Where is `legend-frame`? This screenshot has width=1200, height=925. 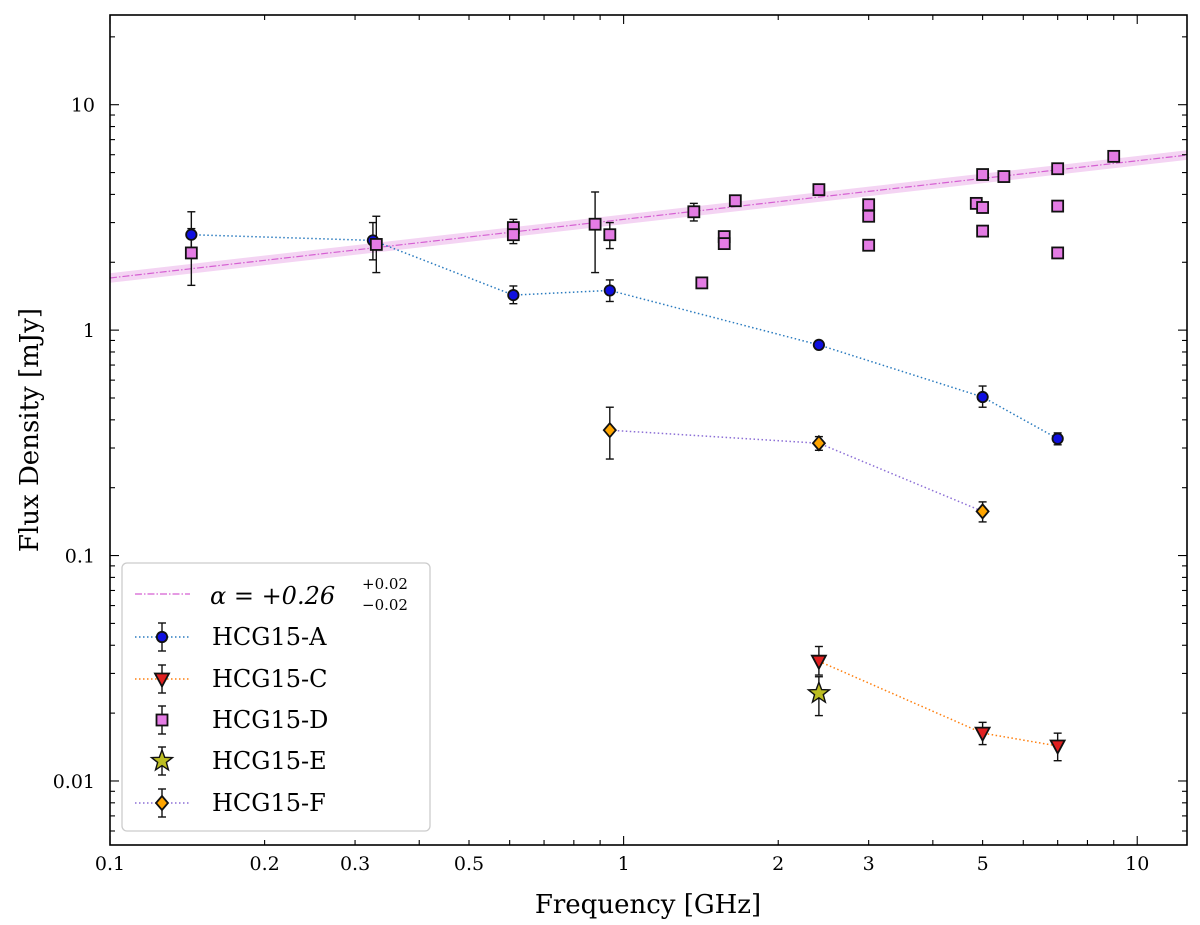
legend-frame is located at coordinates (276, 697).